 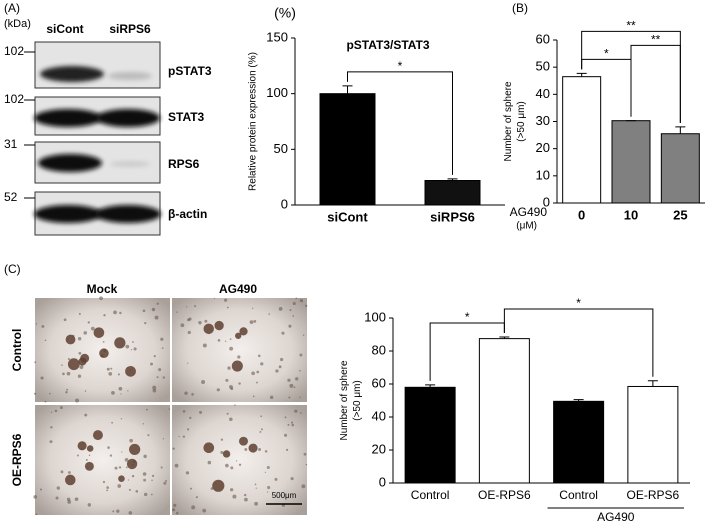 I want to click on bar, so click(x=579, y=442).